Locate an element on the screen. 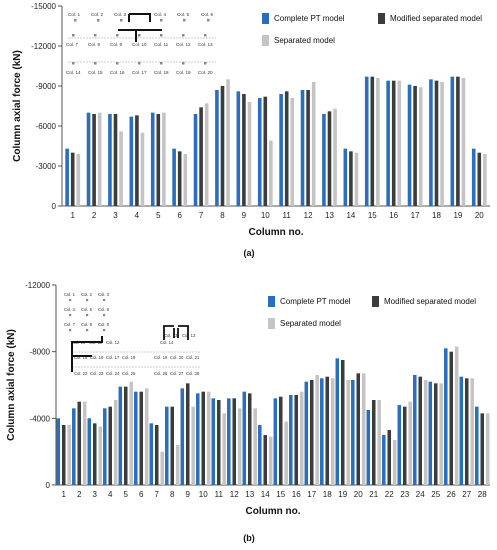  x-tick-label: 13 is located at coordinates (329, 215).